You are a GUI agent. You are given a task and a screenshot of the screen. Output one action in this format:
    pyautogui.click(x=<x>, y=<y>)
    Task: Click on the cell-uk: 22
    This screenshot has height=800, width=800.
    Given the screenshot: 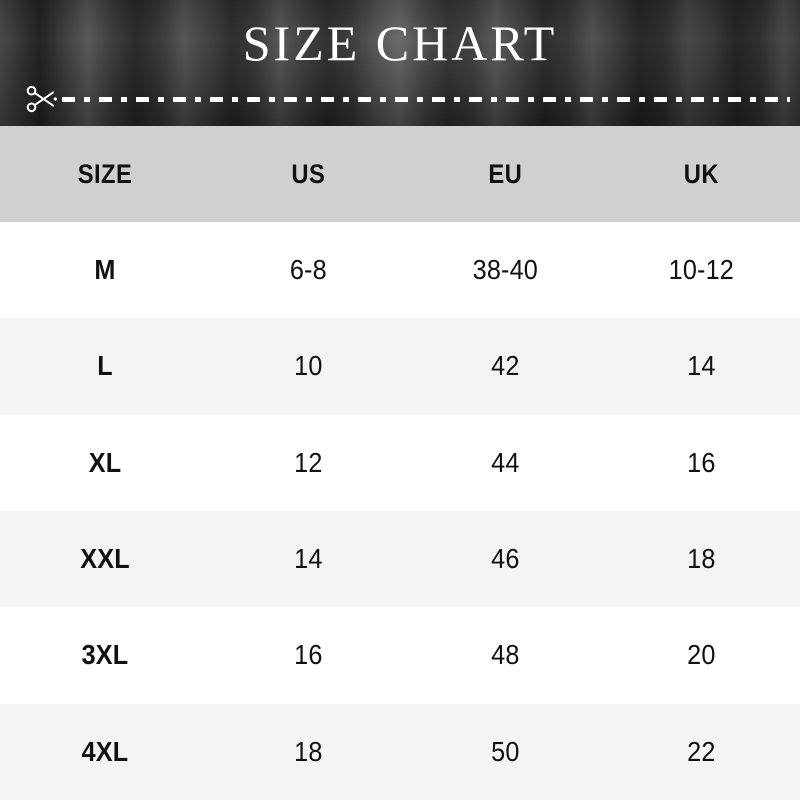 What is the action you would take?
    pyautogui.click(x=701, y=751)
    